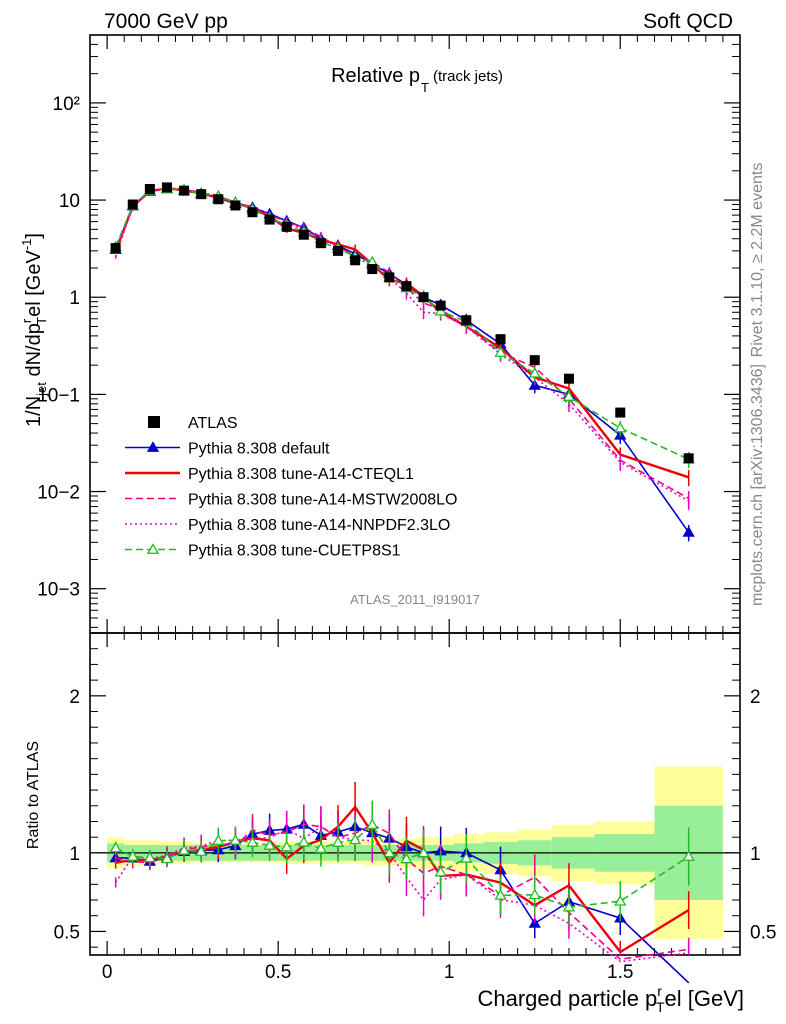  Describe the element at coordinates (41, 321) in the screenshot. I see `ylabel-sub2: T` at that location.